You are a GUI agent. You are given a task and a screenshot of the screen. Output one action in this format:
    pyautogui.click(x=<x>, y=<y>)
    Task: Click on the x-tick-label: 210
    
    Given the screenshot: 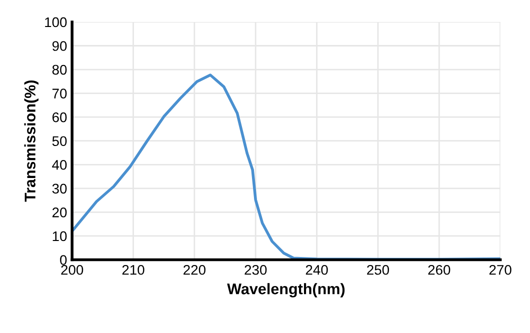 What is the action you would take?
    pyautogui.click(x=133, y=269)
    